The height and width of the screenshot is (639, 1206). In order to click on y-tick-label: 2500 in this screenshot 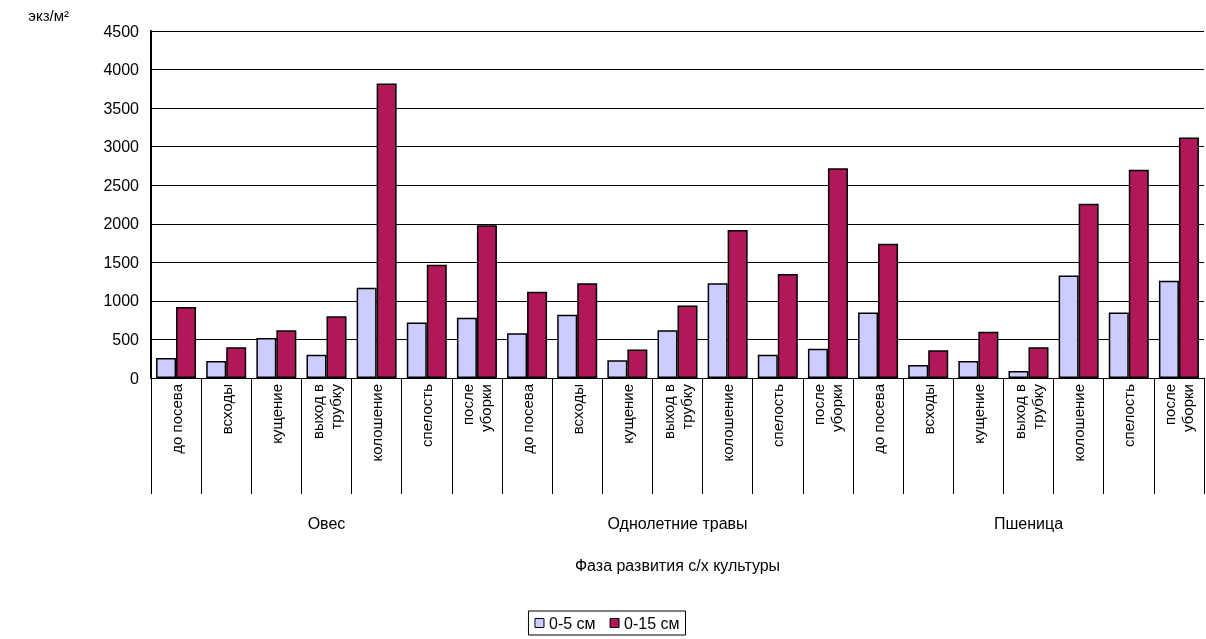, I will do `click(121, 185)`.